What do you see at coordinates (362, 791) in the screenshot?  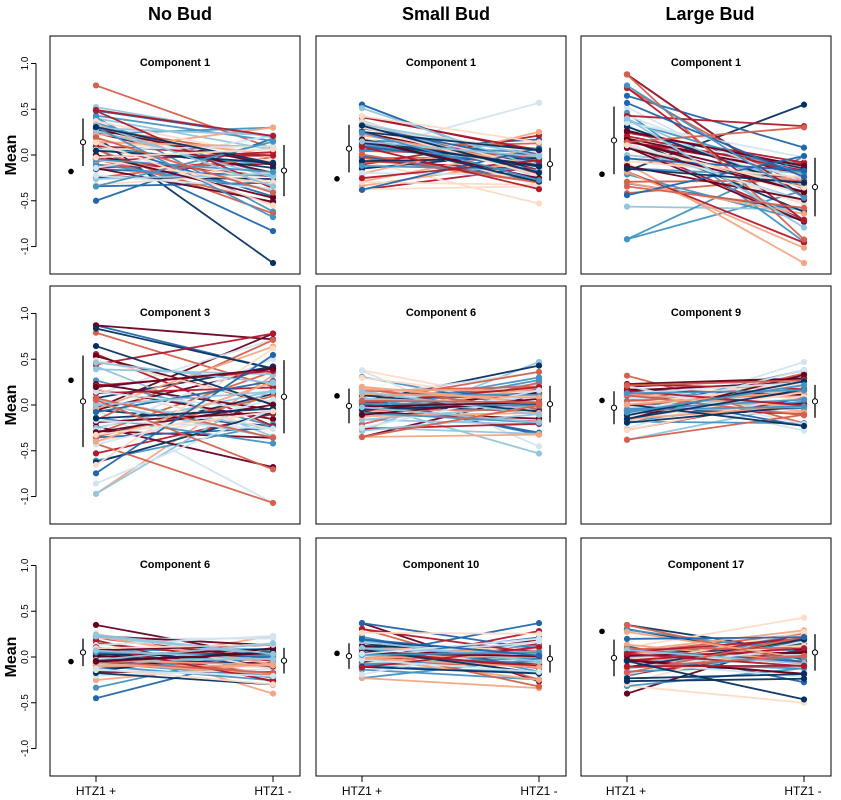 I see `x-tick-label-htz1-plus-col2: HTZ1 +` at bounding box center [362, 791].